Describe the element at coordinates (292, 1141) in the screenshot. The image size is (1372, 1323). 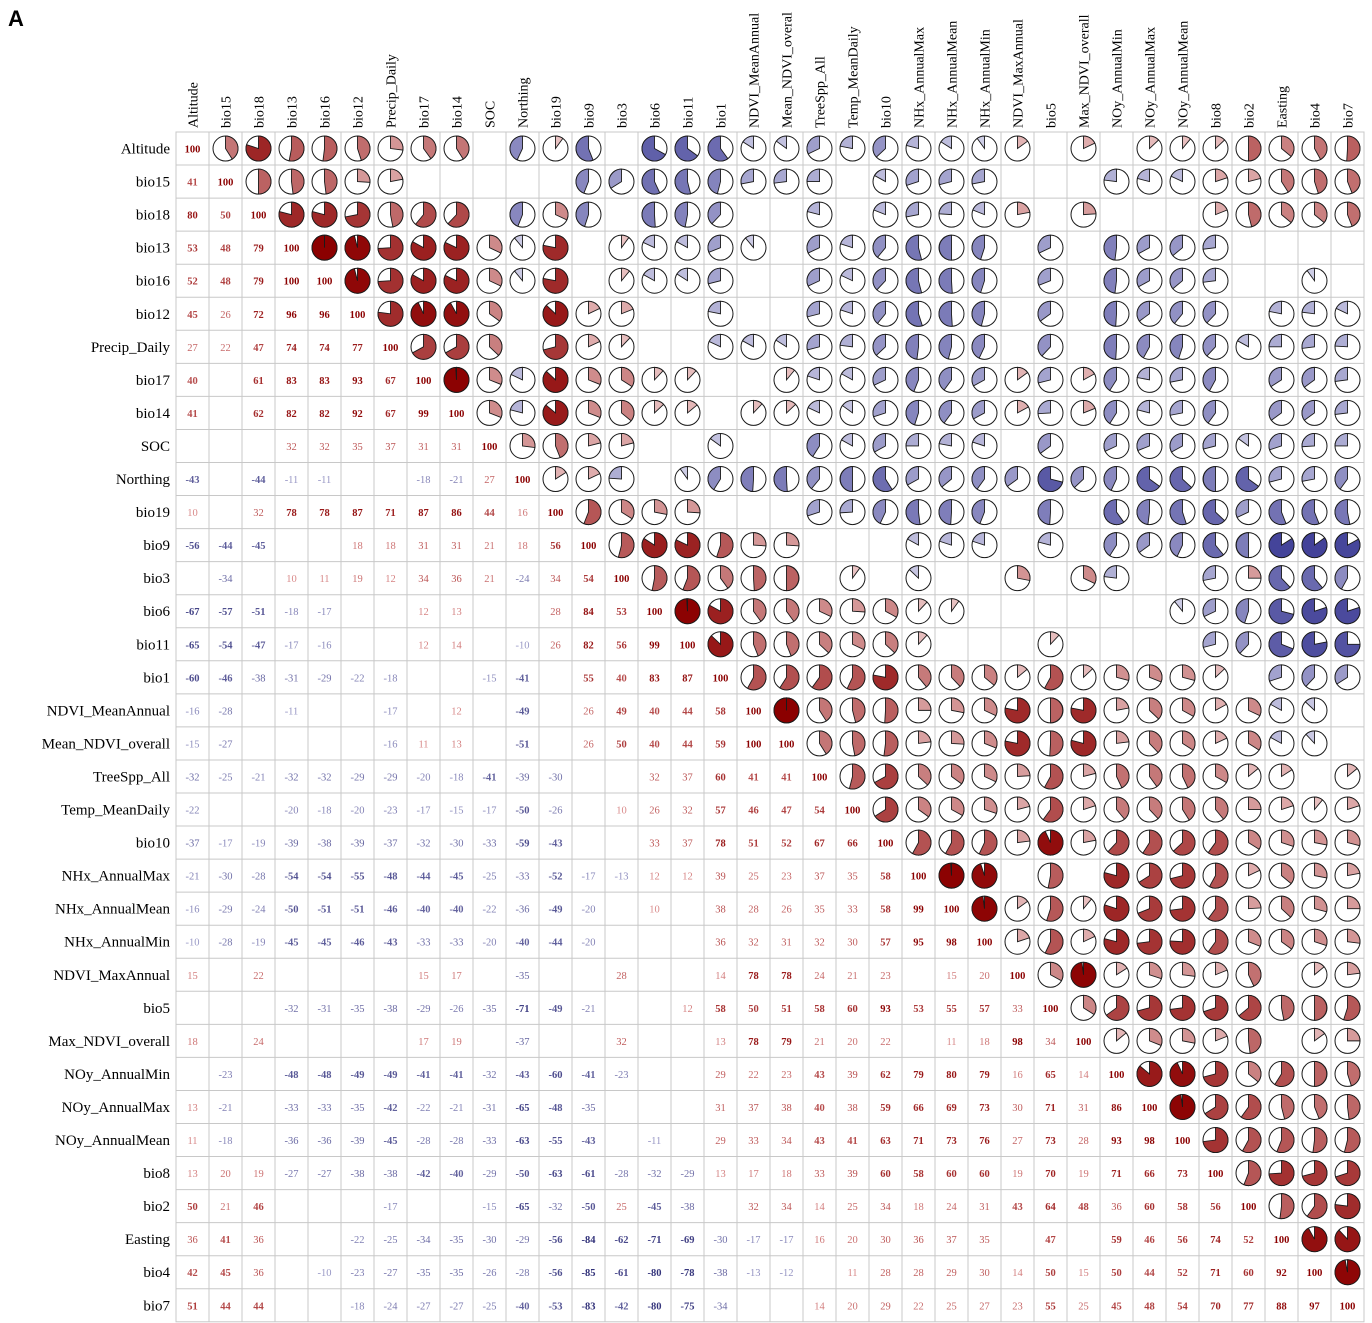
I see `correlation-value: -36` at that location.